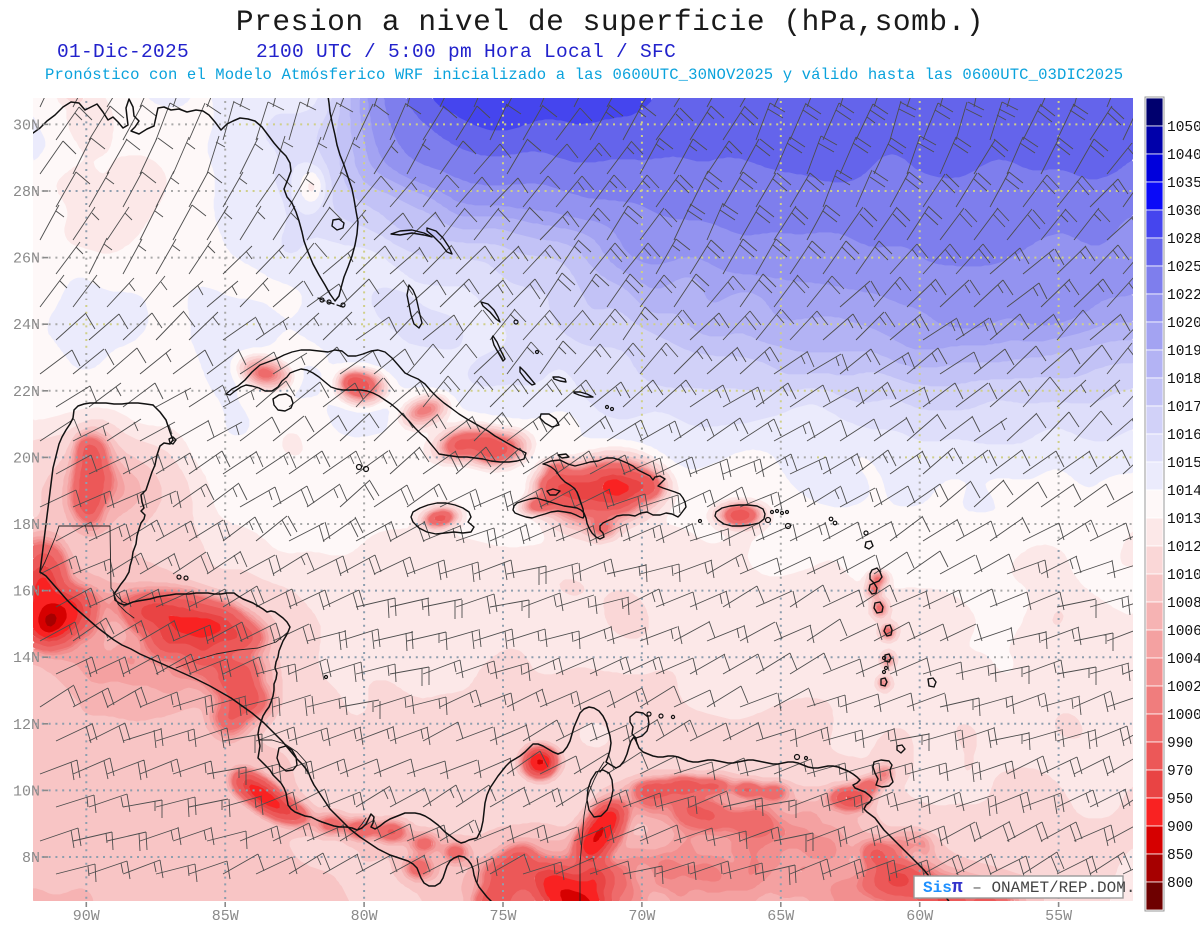 The height and width of the screenshot is (932, 1200). I want to click on svg-text: 1035, so click(1183, 184).